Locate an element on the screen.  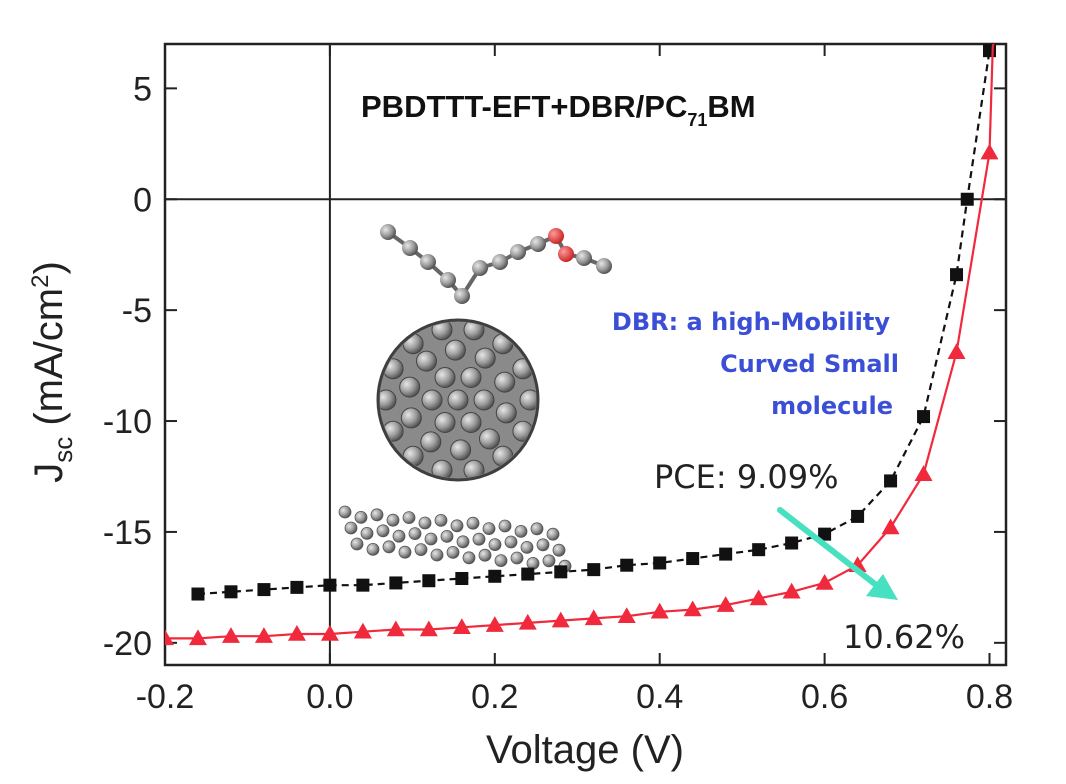
chart-title-main: PBDTTT-EFT+DBR/PC is located at coordinates (524, 106).